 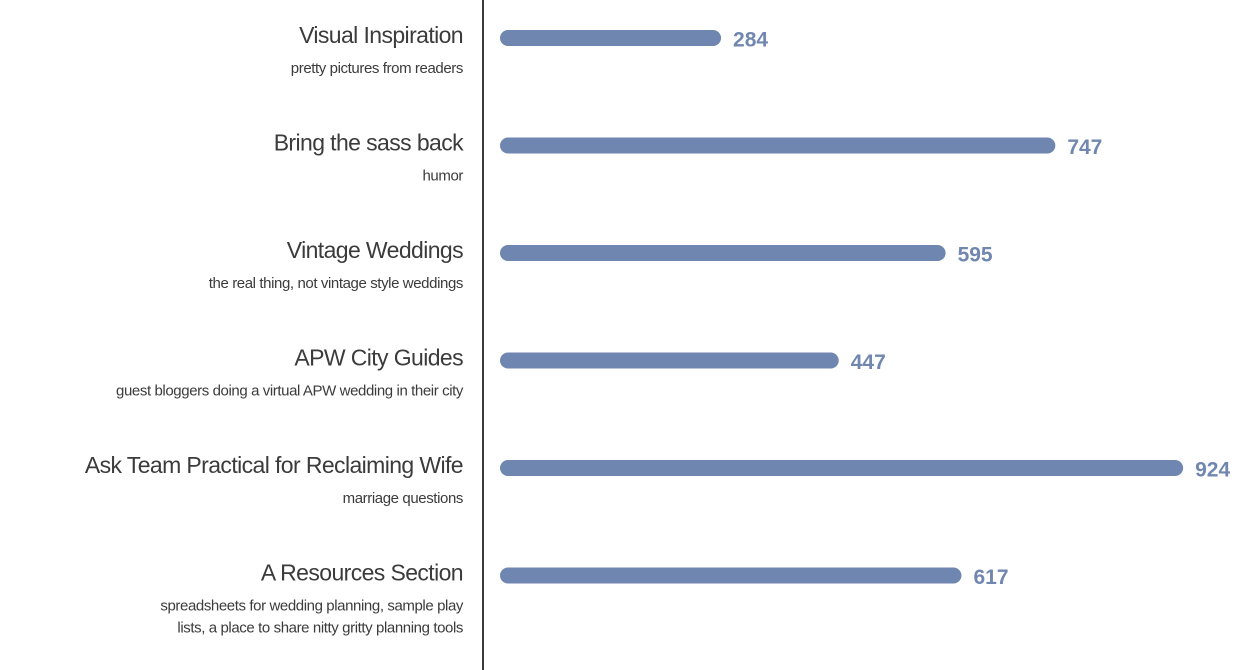 I want to click on value-label: 747, so click(x=1084, y=147).